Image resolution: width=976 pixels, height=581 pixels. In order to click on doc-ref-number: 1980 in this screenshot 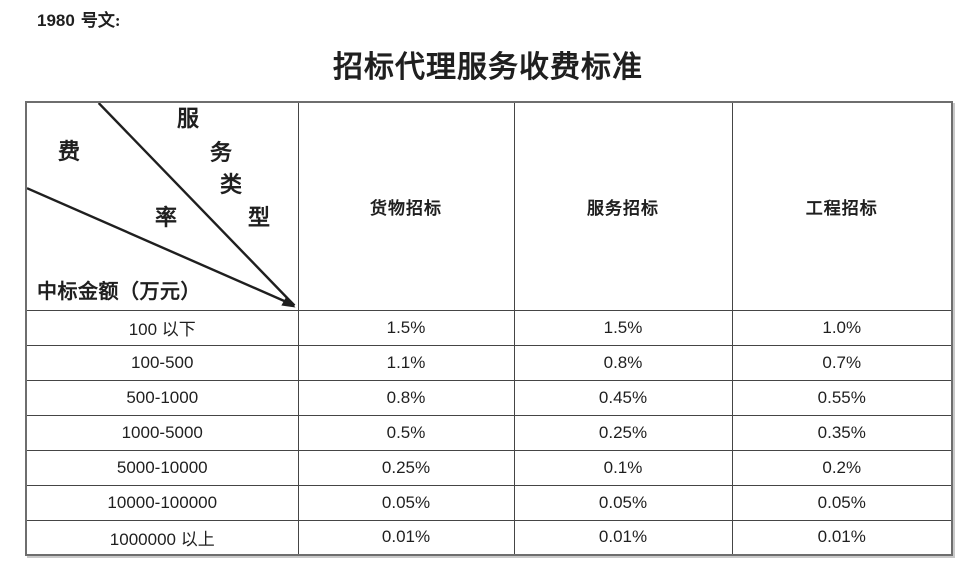, I will do `click(56, 20)`.